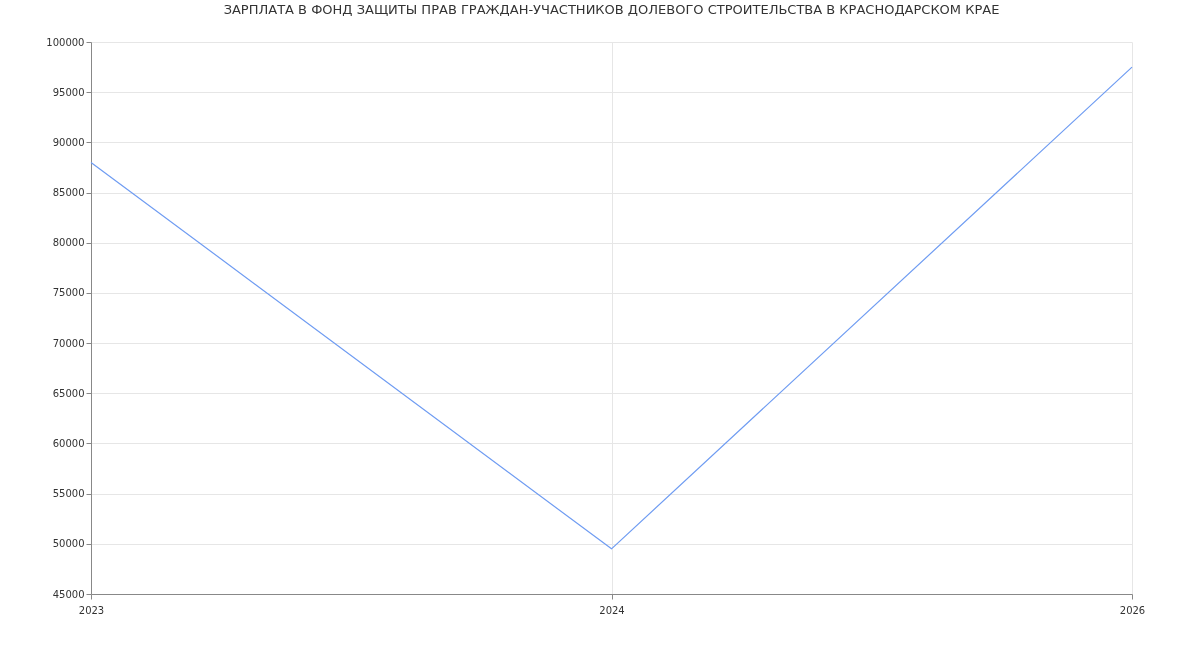 The height and width of the screenshot is (650, 1200). Describe the element at coordinates (68, 243) in the screenshot. I see `y-tick-label: 80000` at that location.